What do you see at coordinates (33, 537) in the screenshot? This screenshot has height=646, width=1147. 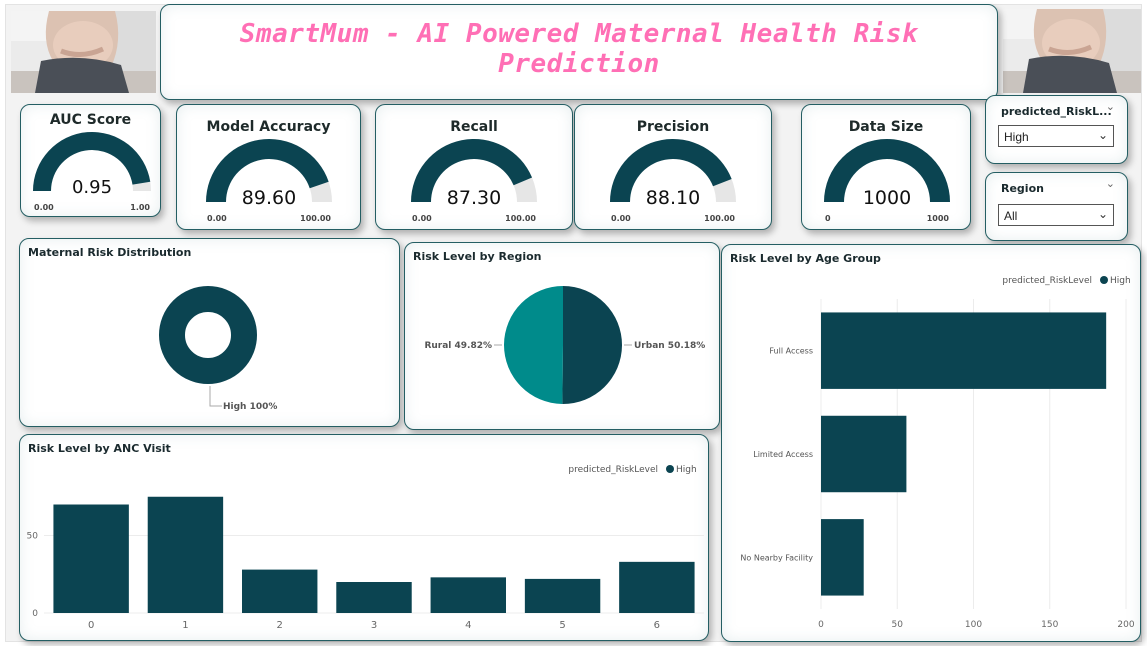 I see `y-tick-label: 50` at bounding box center [33, 537].